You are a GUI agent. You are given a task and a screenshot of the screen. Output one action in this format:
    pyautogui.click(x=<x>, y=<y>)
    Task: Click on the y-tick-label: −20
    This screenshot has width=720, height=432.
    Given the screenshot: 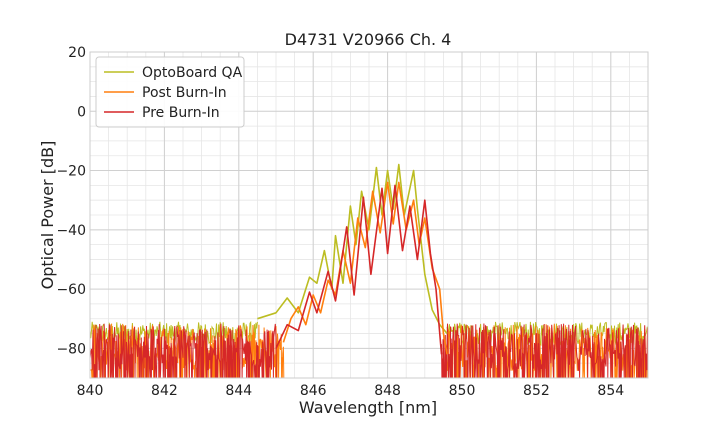 What is the action you would take?
    pyautogui.click(x=71, y=172)
    